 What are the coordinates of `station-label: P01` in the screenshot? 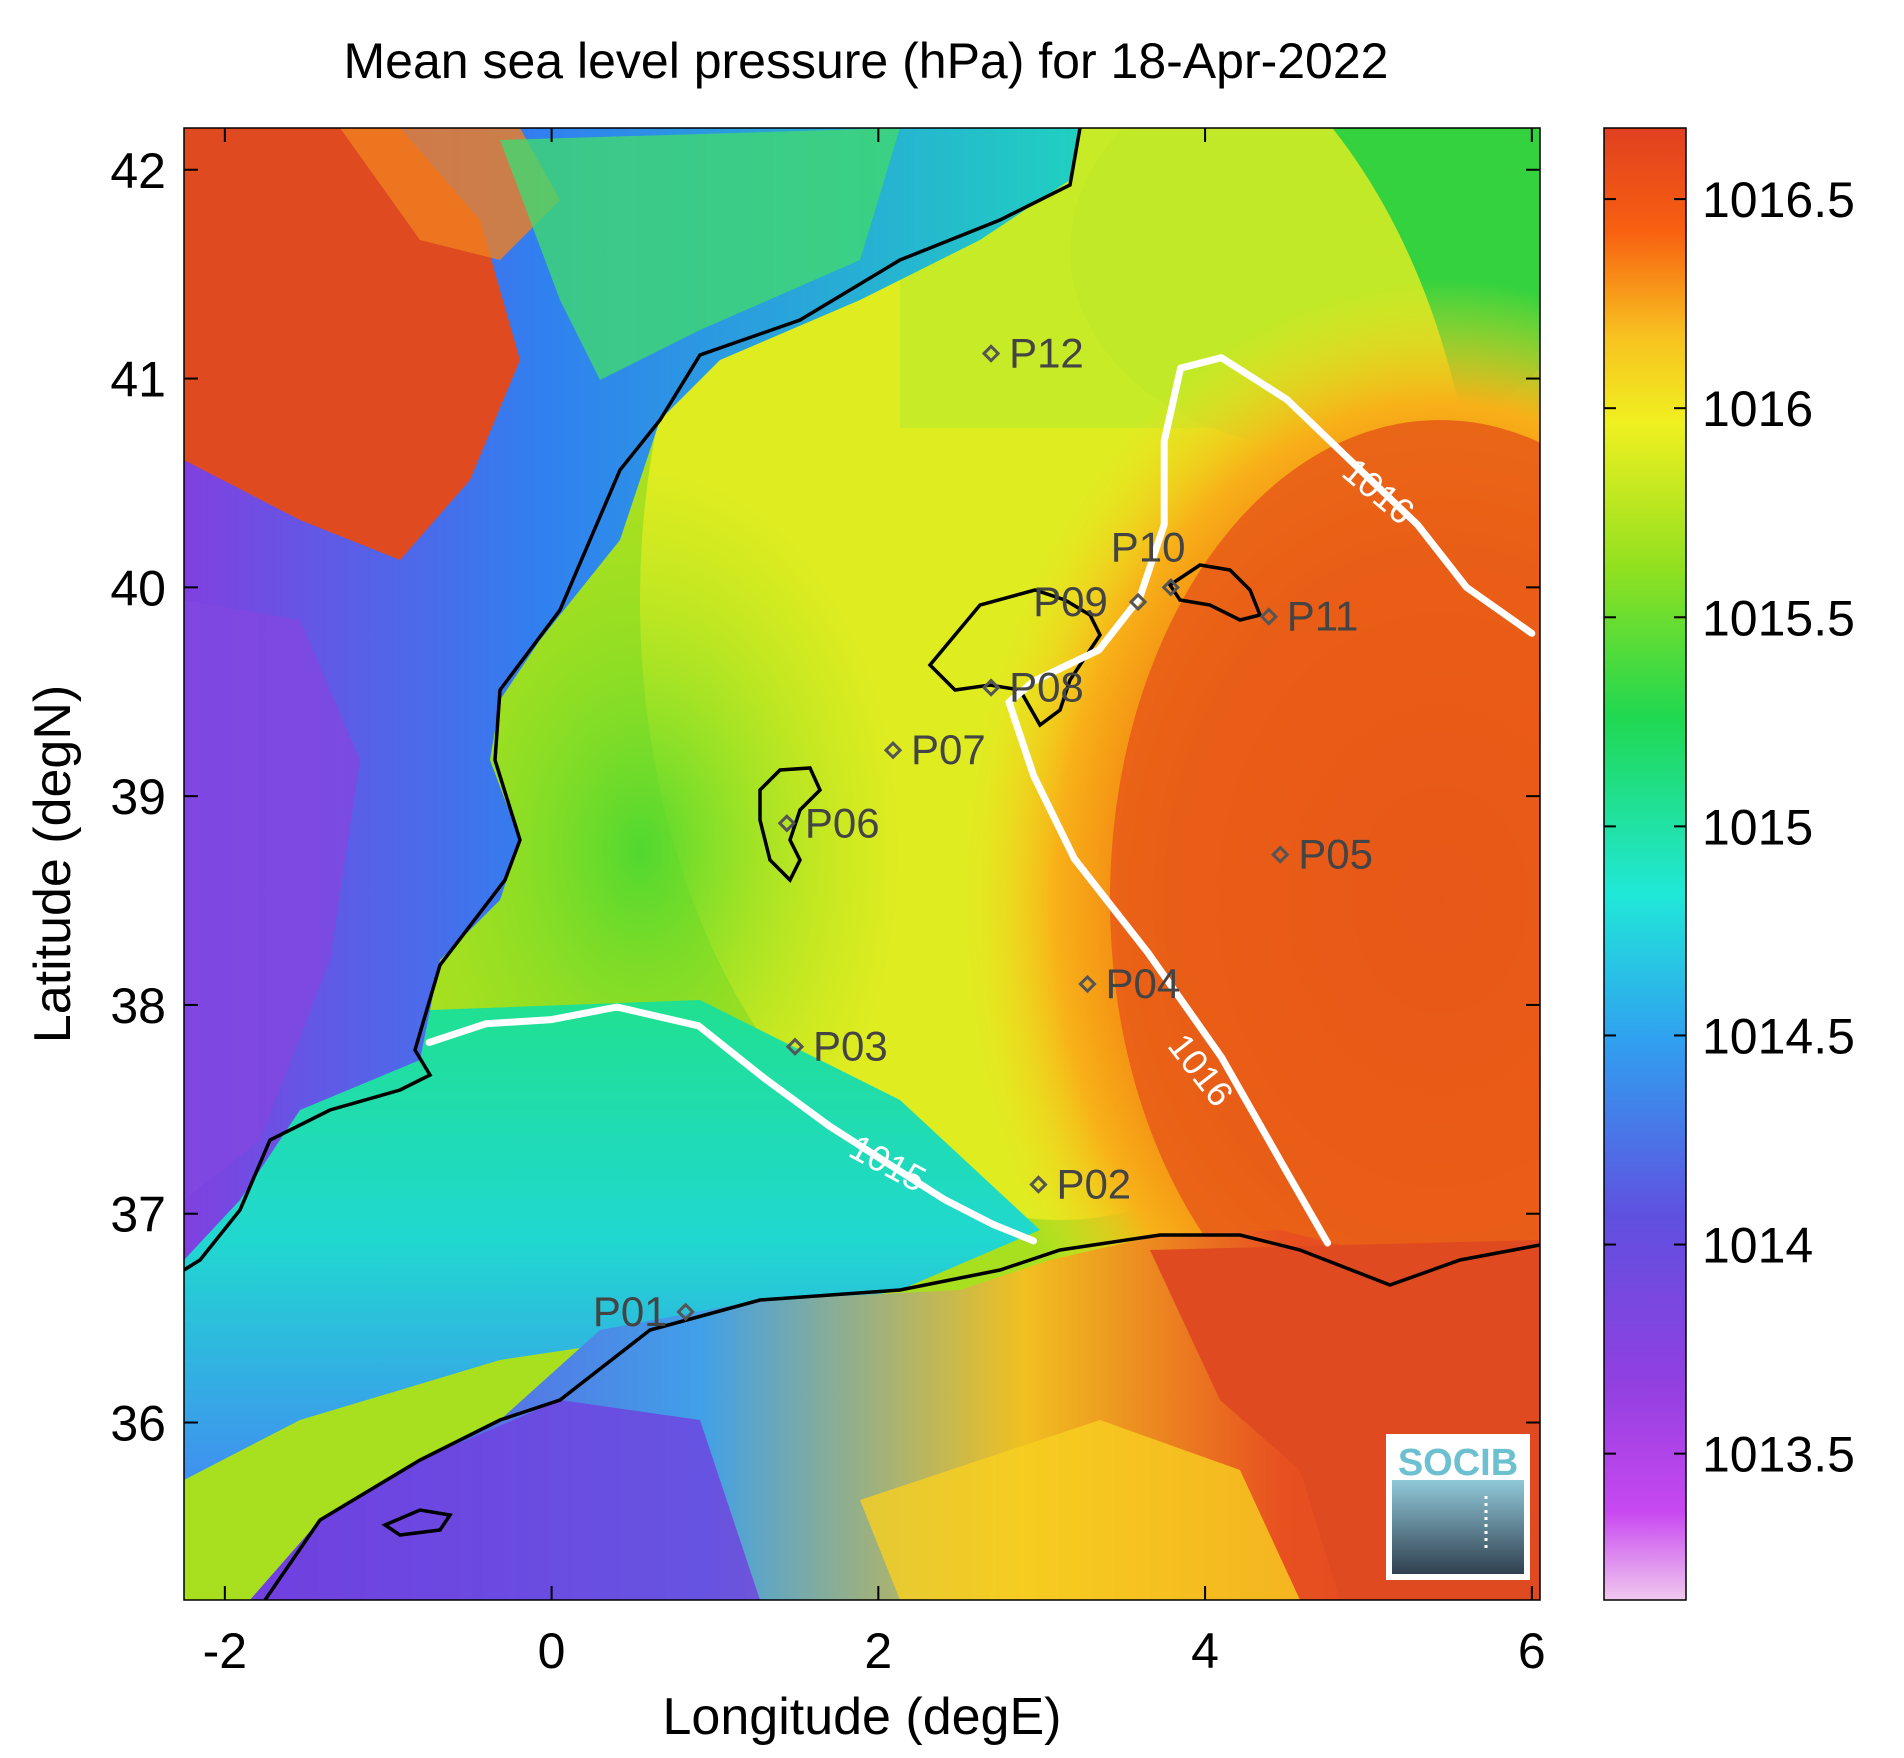 It's located at (630, 1311).